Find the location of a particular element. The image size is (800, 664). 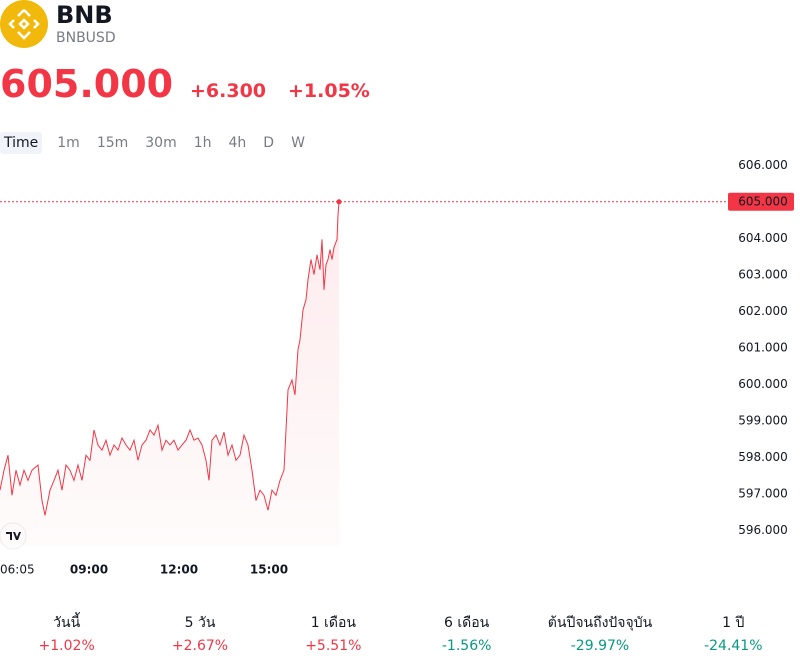

period: 1 เดือน +5.51% is located at coordinates (333, 633).